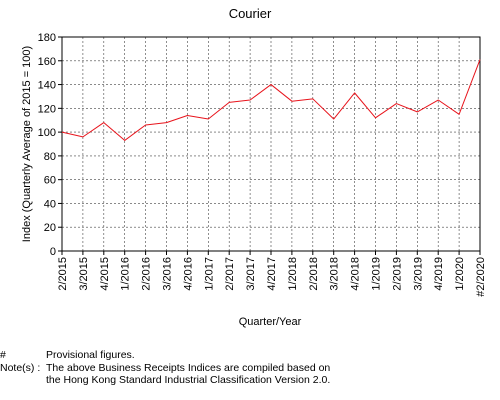 This screenshot has height=400, width=500. Describe the element at coordinates (47, 38) in the screenshot. I see `y-tick-label: 180` at that location.